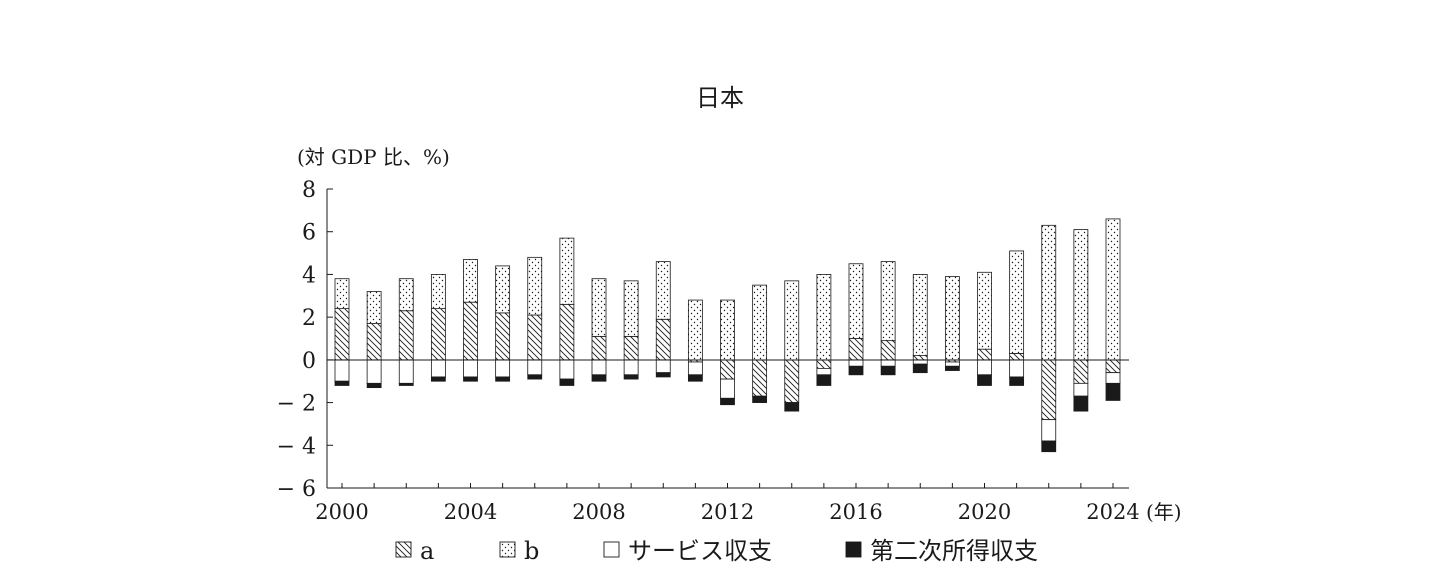 This screenshot has width=1434, height=587. Describe the element at coordinates (296, 446) in the screenshot. I see `y-tick-label: − 4` at that location.